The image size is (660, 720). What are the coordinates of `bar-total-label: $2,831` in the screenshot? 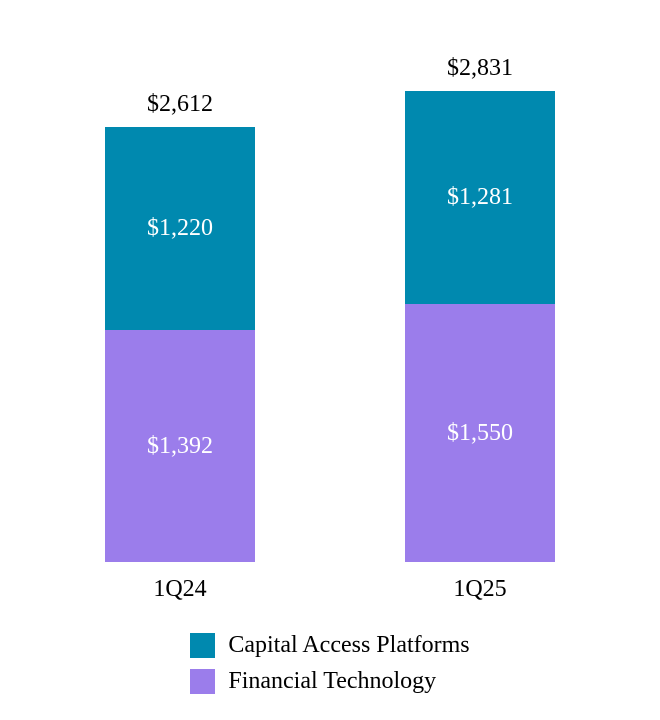 It's located at (480, 68).